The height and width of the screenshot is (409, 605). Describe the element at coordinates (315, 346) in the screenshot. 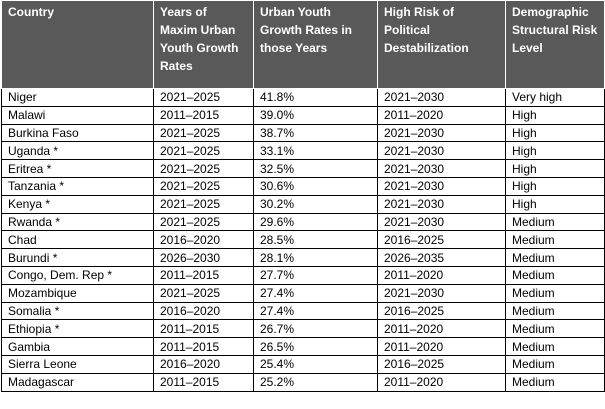

I see `growth-rate-cell: 26.5%` at that location.